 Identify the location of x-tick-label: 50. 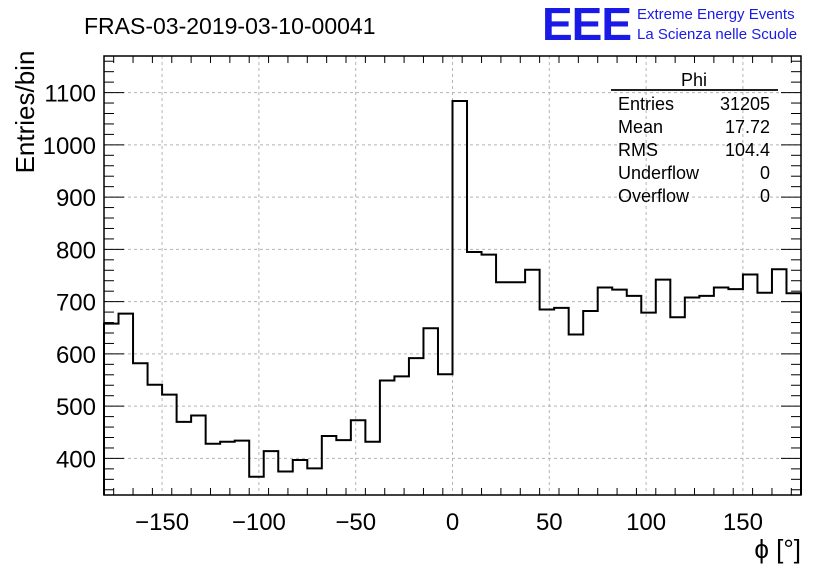
(549, 522).